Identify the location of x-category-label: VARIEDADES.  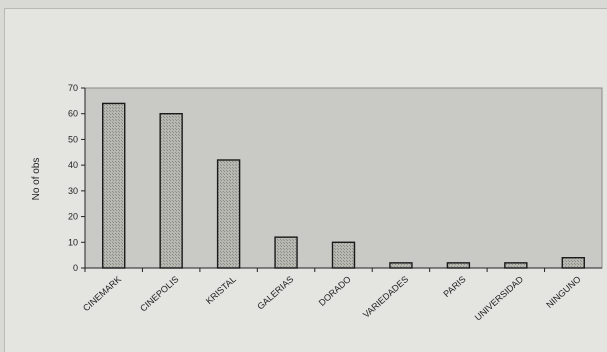
(385, 297).